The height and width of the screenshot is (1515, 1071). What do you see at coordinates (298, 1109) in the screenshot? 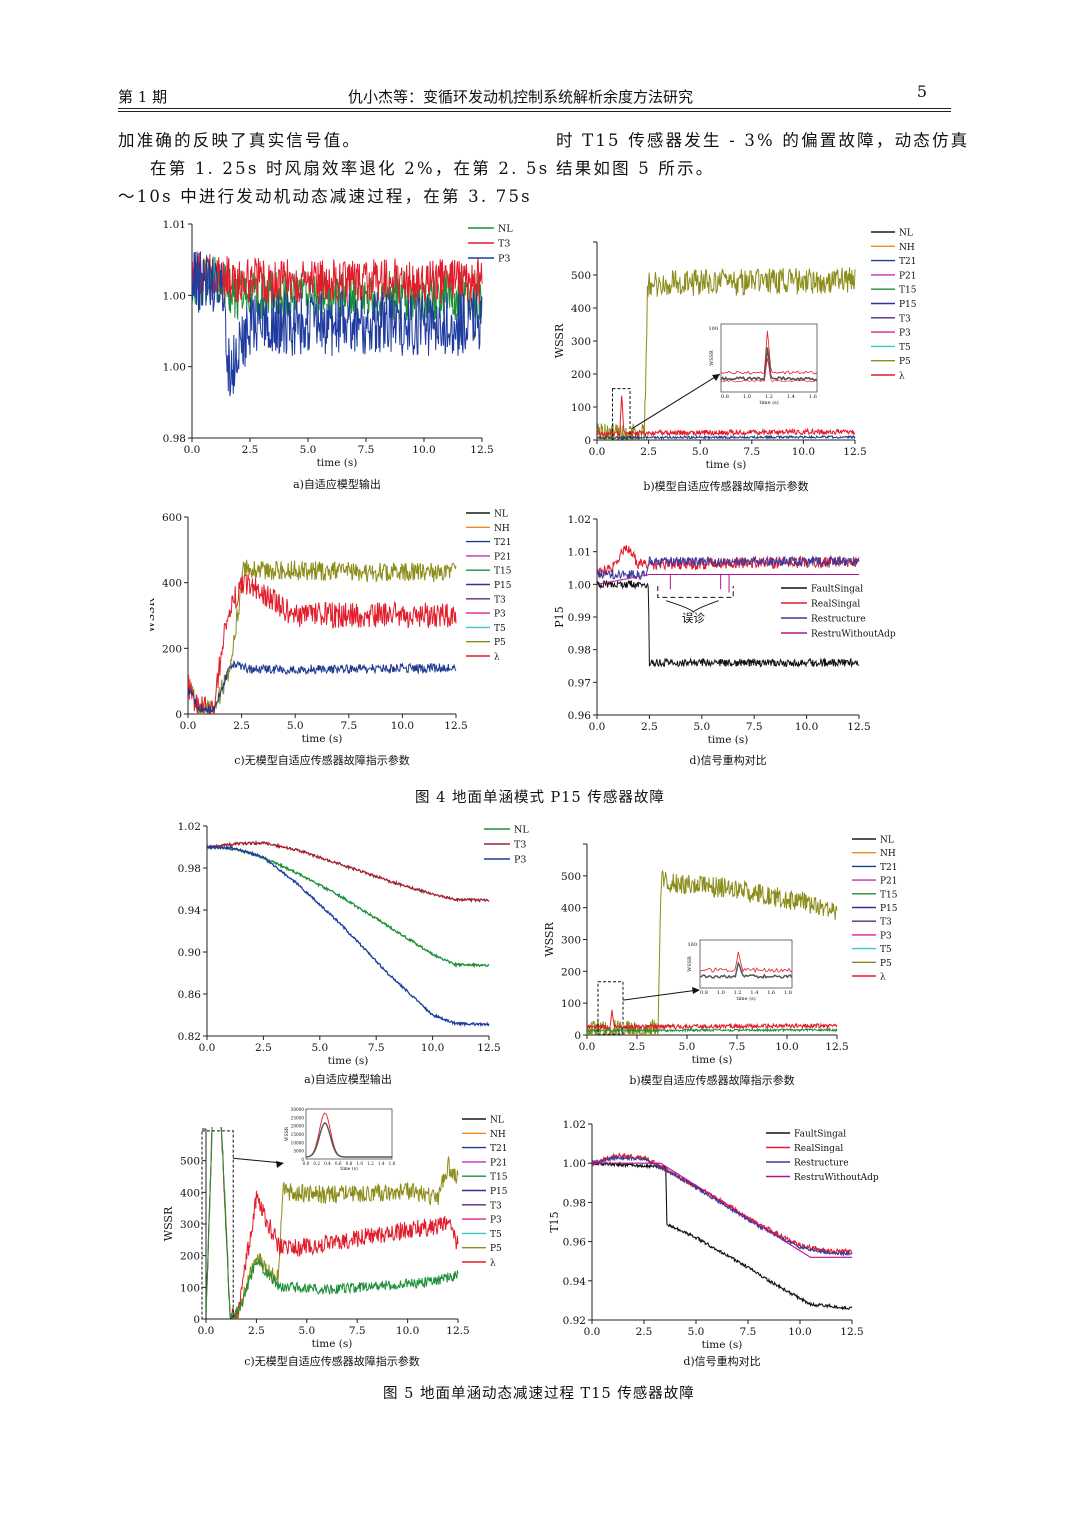
I see `inset-y-tick-label: 30000` at bounding box center [298, 1109].